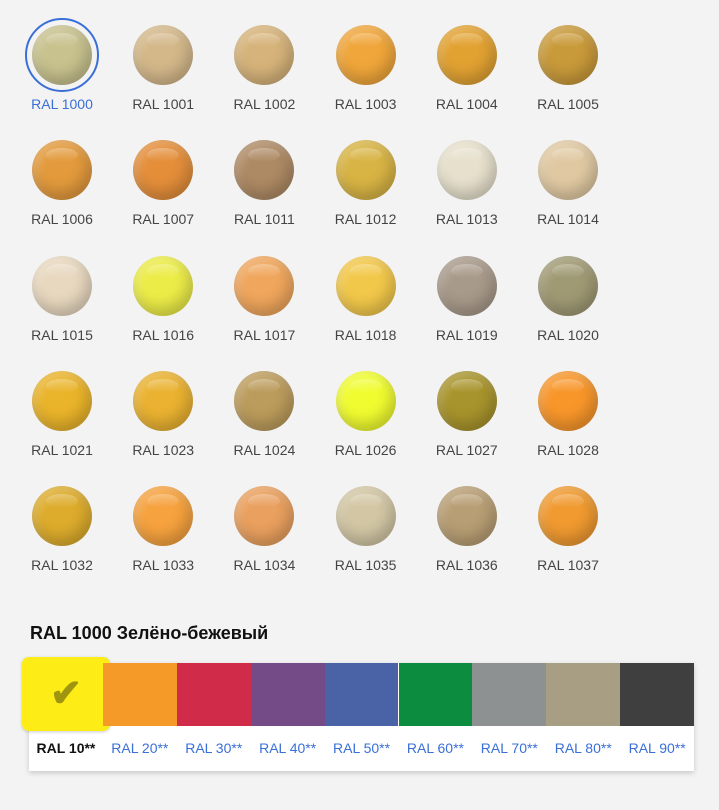 The image size is (719, 810). What do you see at coordinates (264, 299) in the screenshot?
I see `swatch-ral-1017: RAL 1017` at bounding box center [264, 299].